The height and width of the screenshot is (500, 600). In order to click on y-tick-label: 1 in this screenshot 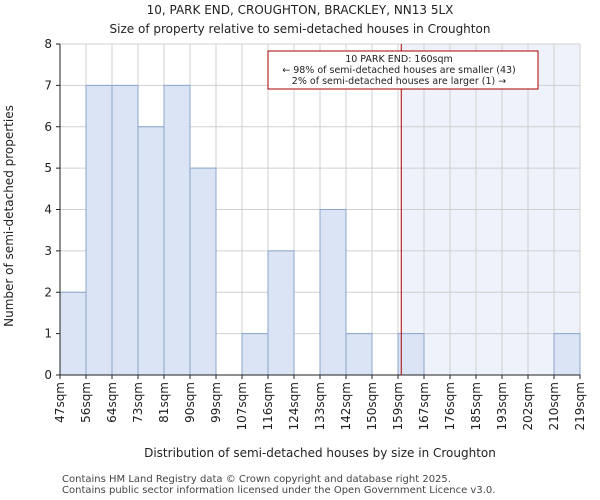, I will do `click(48, 334)`.